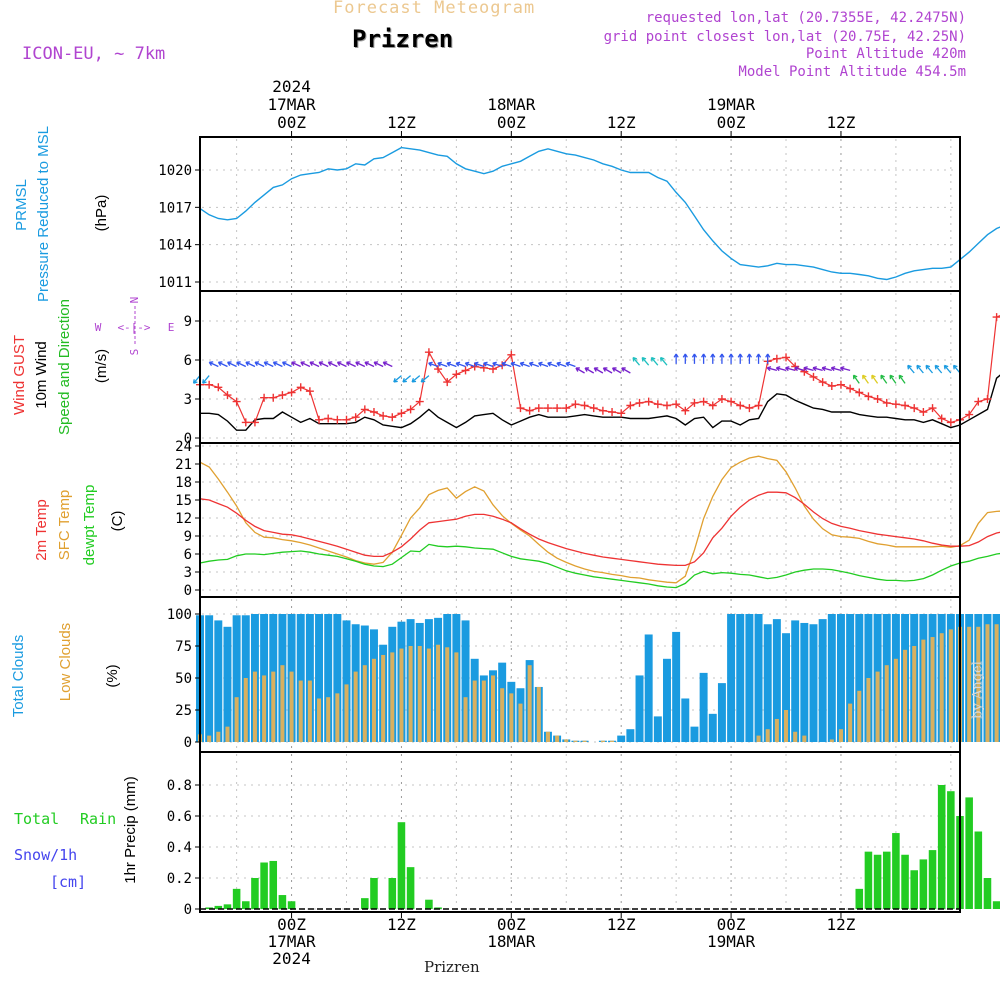 The height and width of the screenshot is (1000, 1000). I want to click on time-label-top: 17MAR, so click(291, 104).